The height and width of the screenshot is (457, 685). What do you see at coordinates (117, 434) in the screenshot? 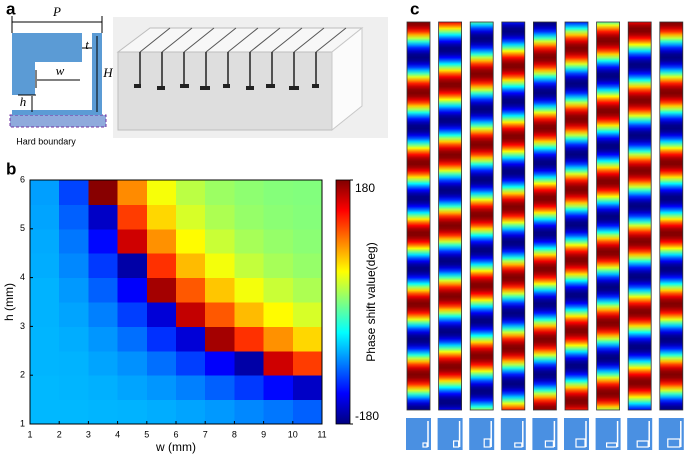
I see `x-tick-label: 4` at bounding box center [117, 434].